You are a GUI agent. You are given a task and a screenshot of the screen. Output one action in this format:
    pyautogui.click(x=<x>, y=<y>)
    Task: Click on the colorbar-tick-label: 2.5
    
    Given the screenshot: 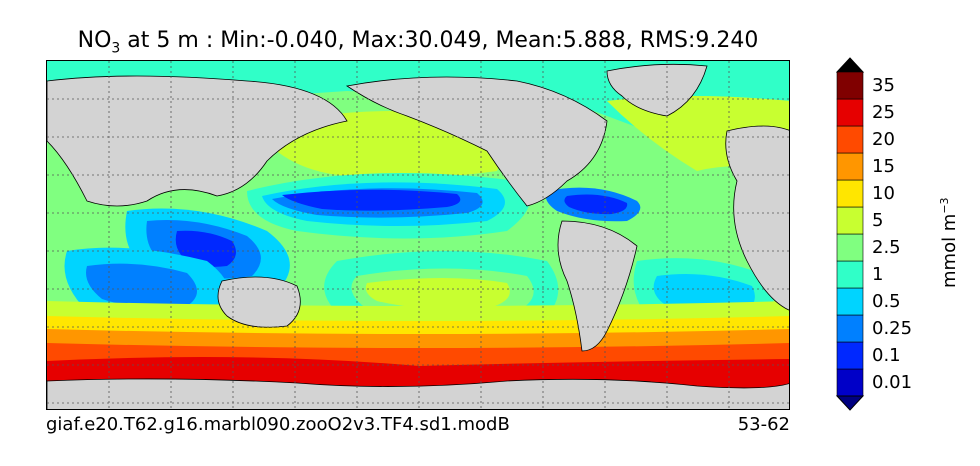 What is the action you would take?
    pyautogui.click(x=886, y=247)
    